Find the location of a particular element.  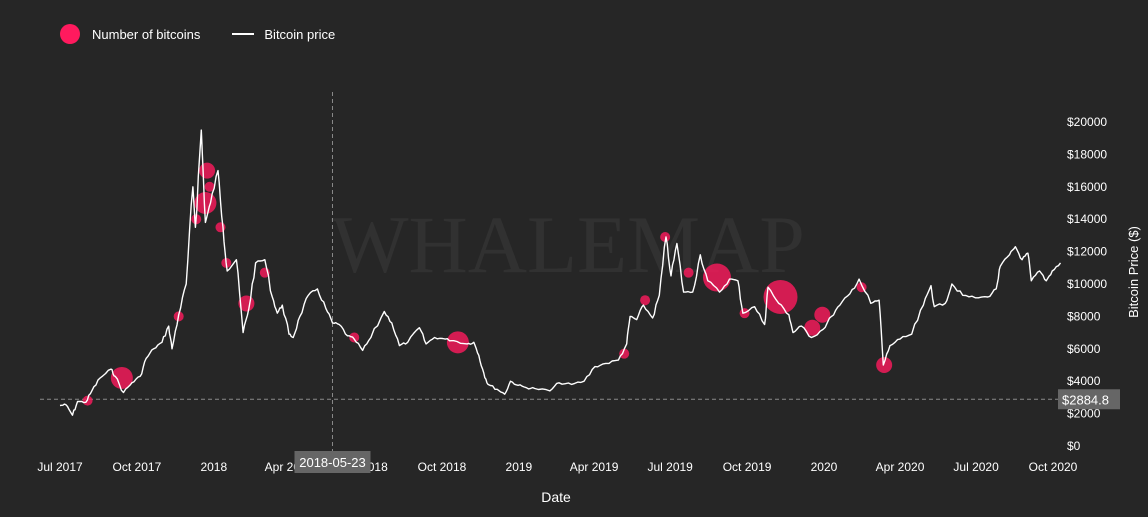

y-tick-label: $8000 is located at coordinates (1084, 316).